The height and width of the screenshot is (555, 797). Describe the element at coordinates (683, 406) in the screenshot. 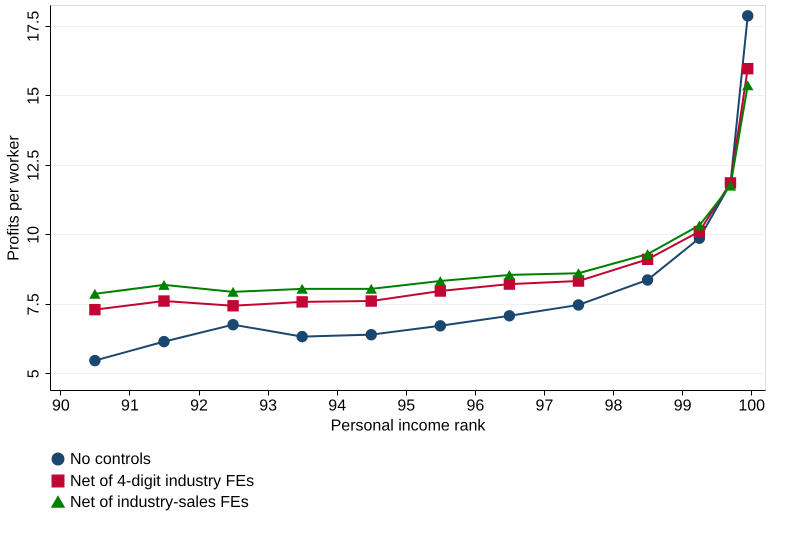

I see `x-tick-label: 99` at that location.